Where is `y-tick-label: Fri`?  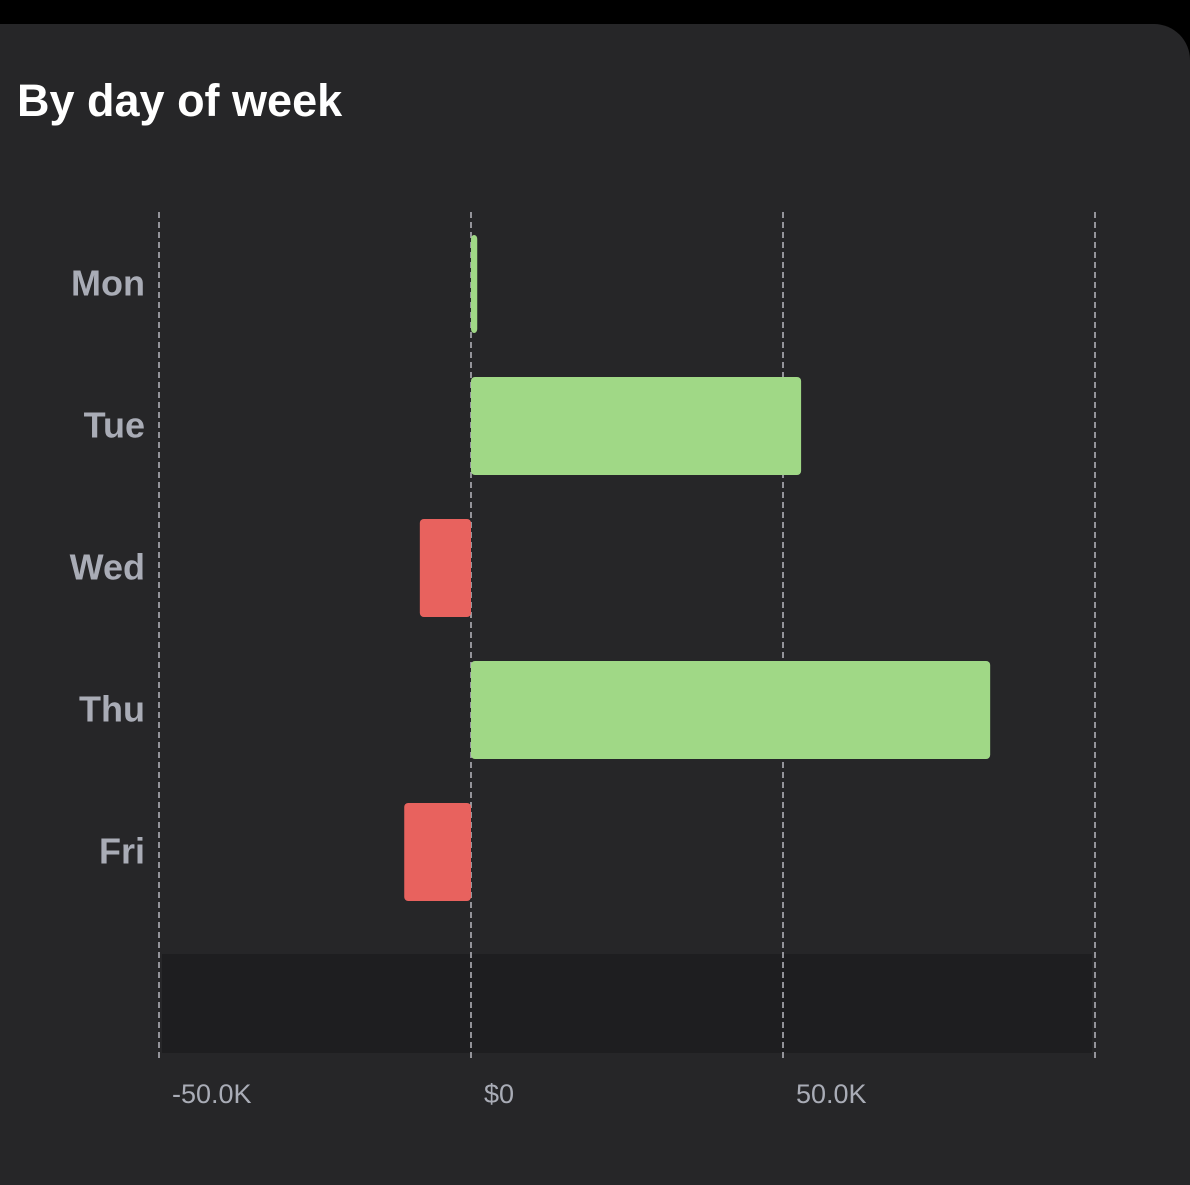 y-tick-label: Fri is located at coordinates (122, 851).